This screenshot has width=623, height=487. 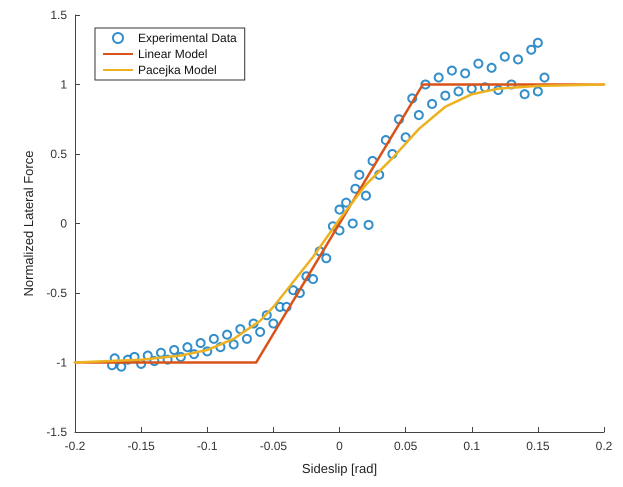 I want to click on y-tick-label: -1.5, so click(x=57, y=432).